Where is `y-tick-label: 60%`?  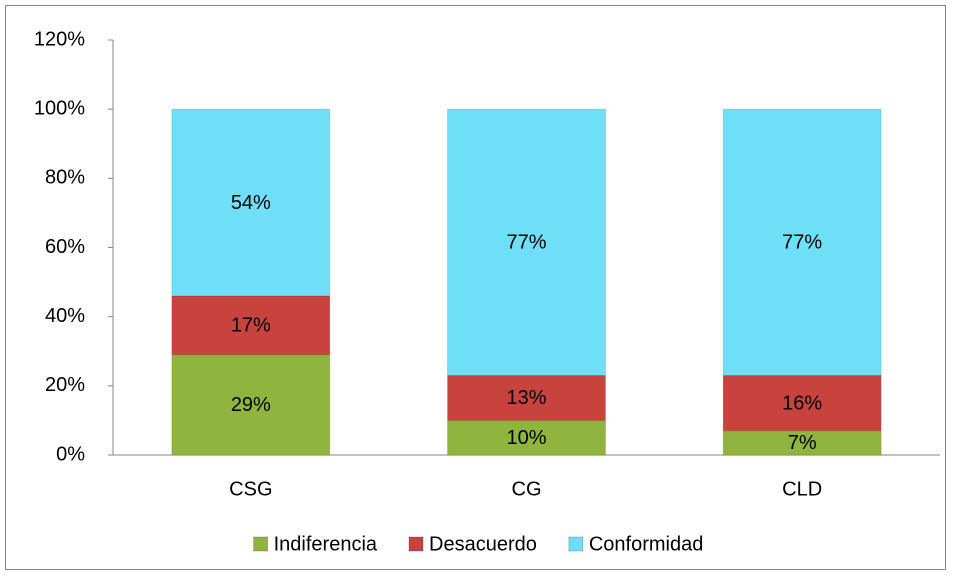 y-tick-label: 60% is located at coordinates (65, 247).